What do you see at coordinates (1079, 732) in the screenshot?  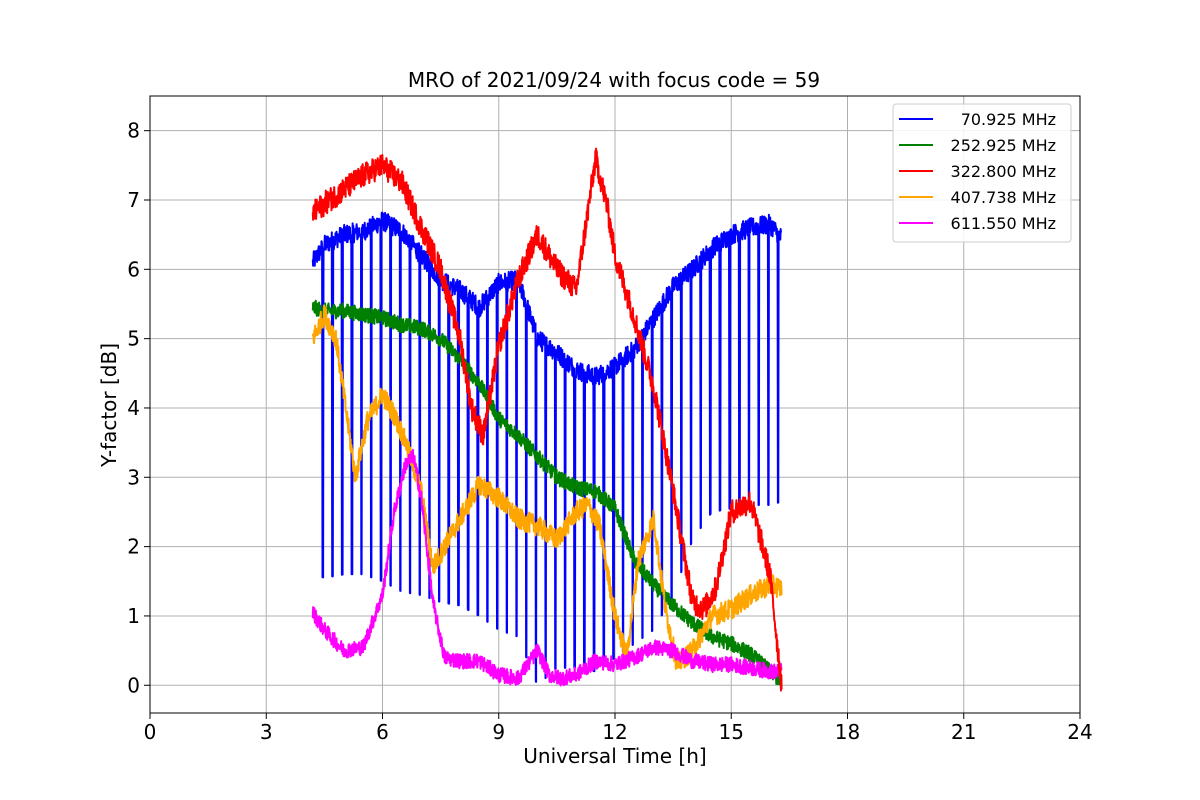 I see `x-tick-label: 24` at bounding box center [1079, 732].